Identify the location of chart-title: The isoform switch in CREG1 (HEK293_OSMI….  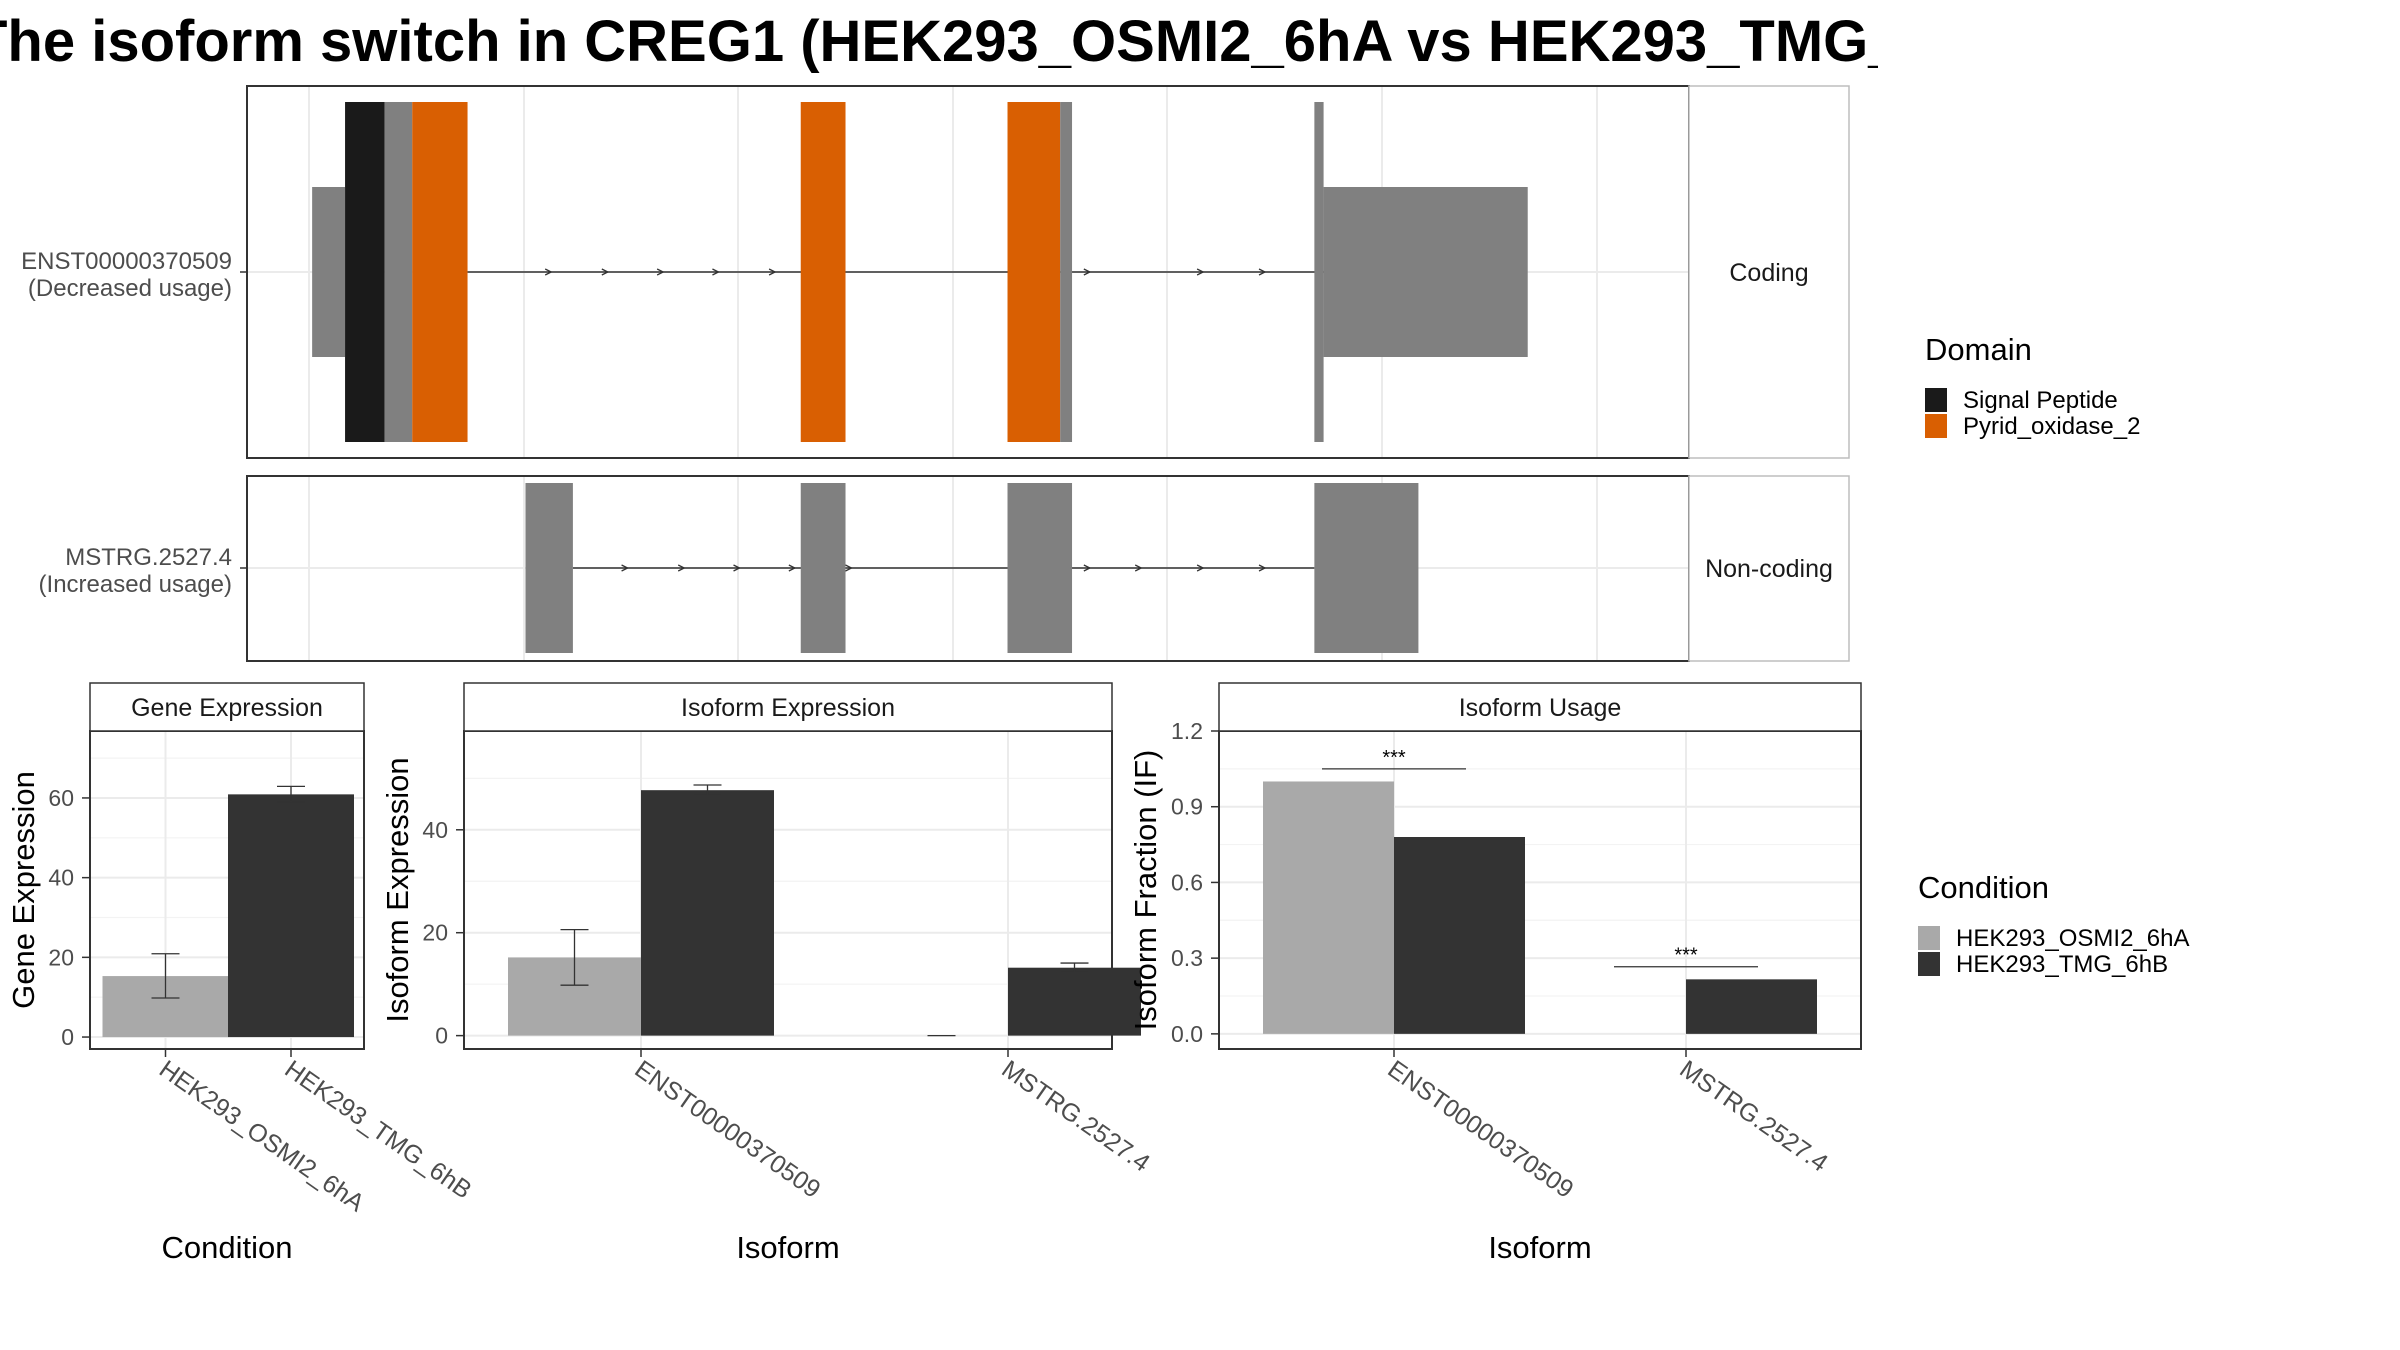
(939, 45).